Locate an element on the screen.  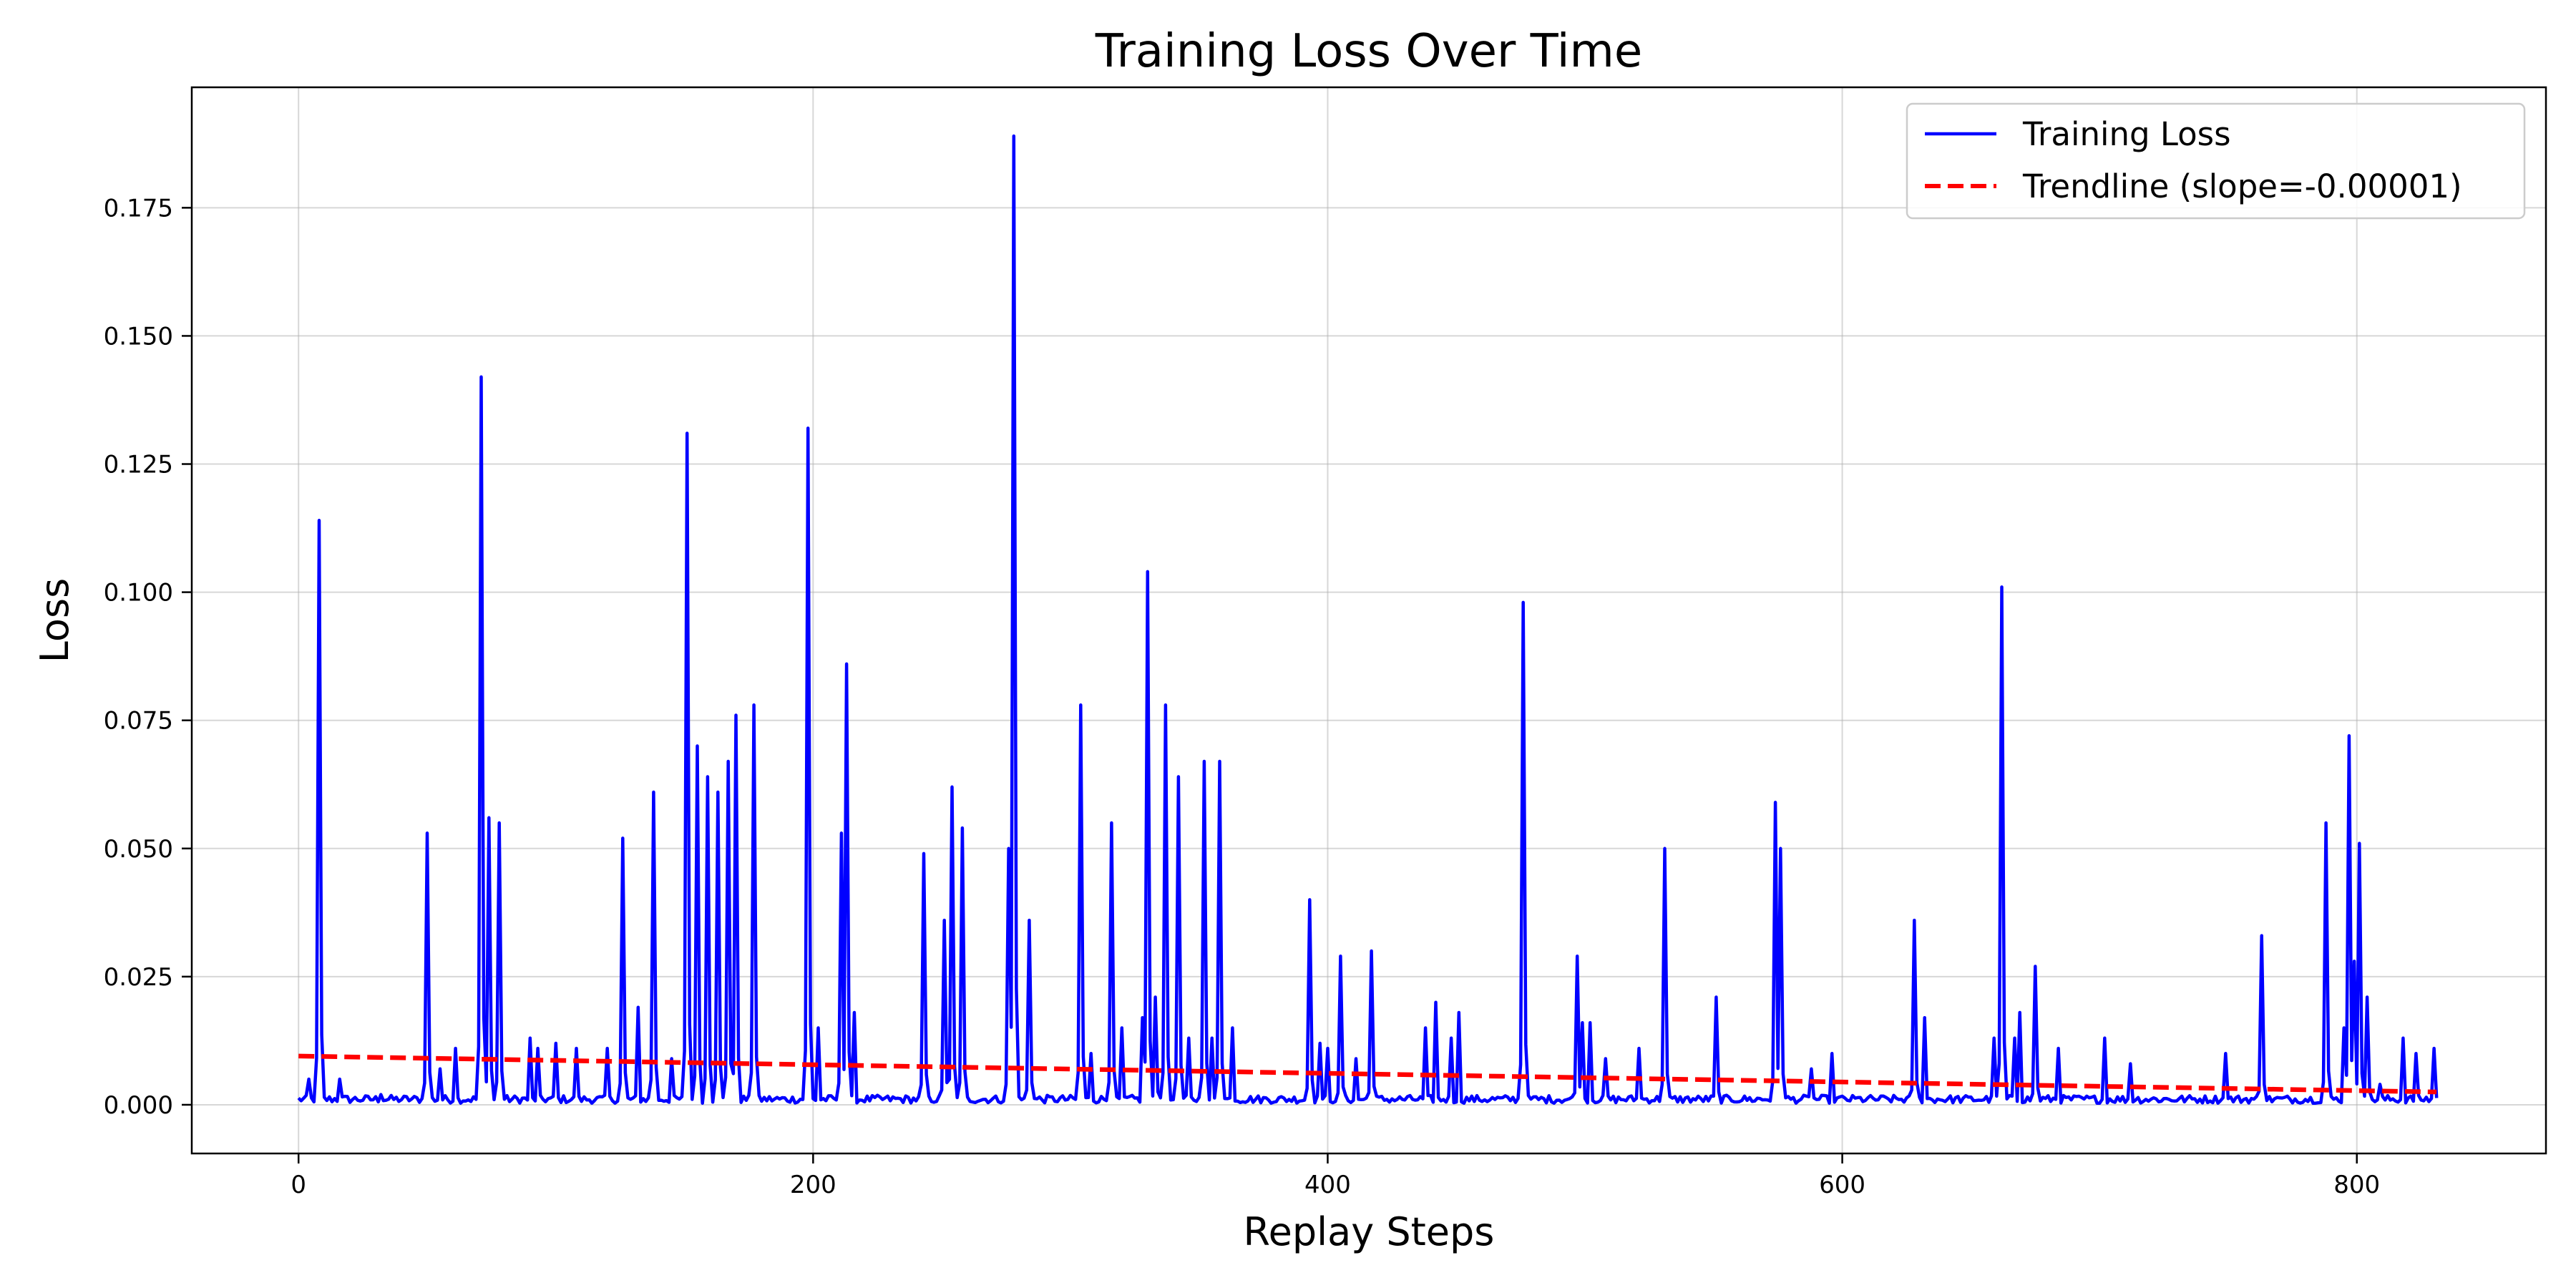
legend: Training Loss Trendline (slope=-0.00001) is located at coordinates (2216, 161).